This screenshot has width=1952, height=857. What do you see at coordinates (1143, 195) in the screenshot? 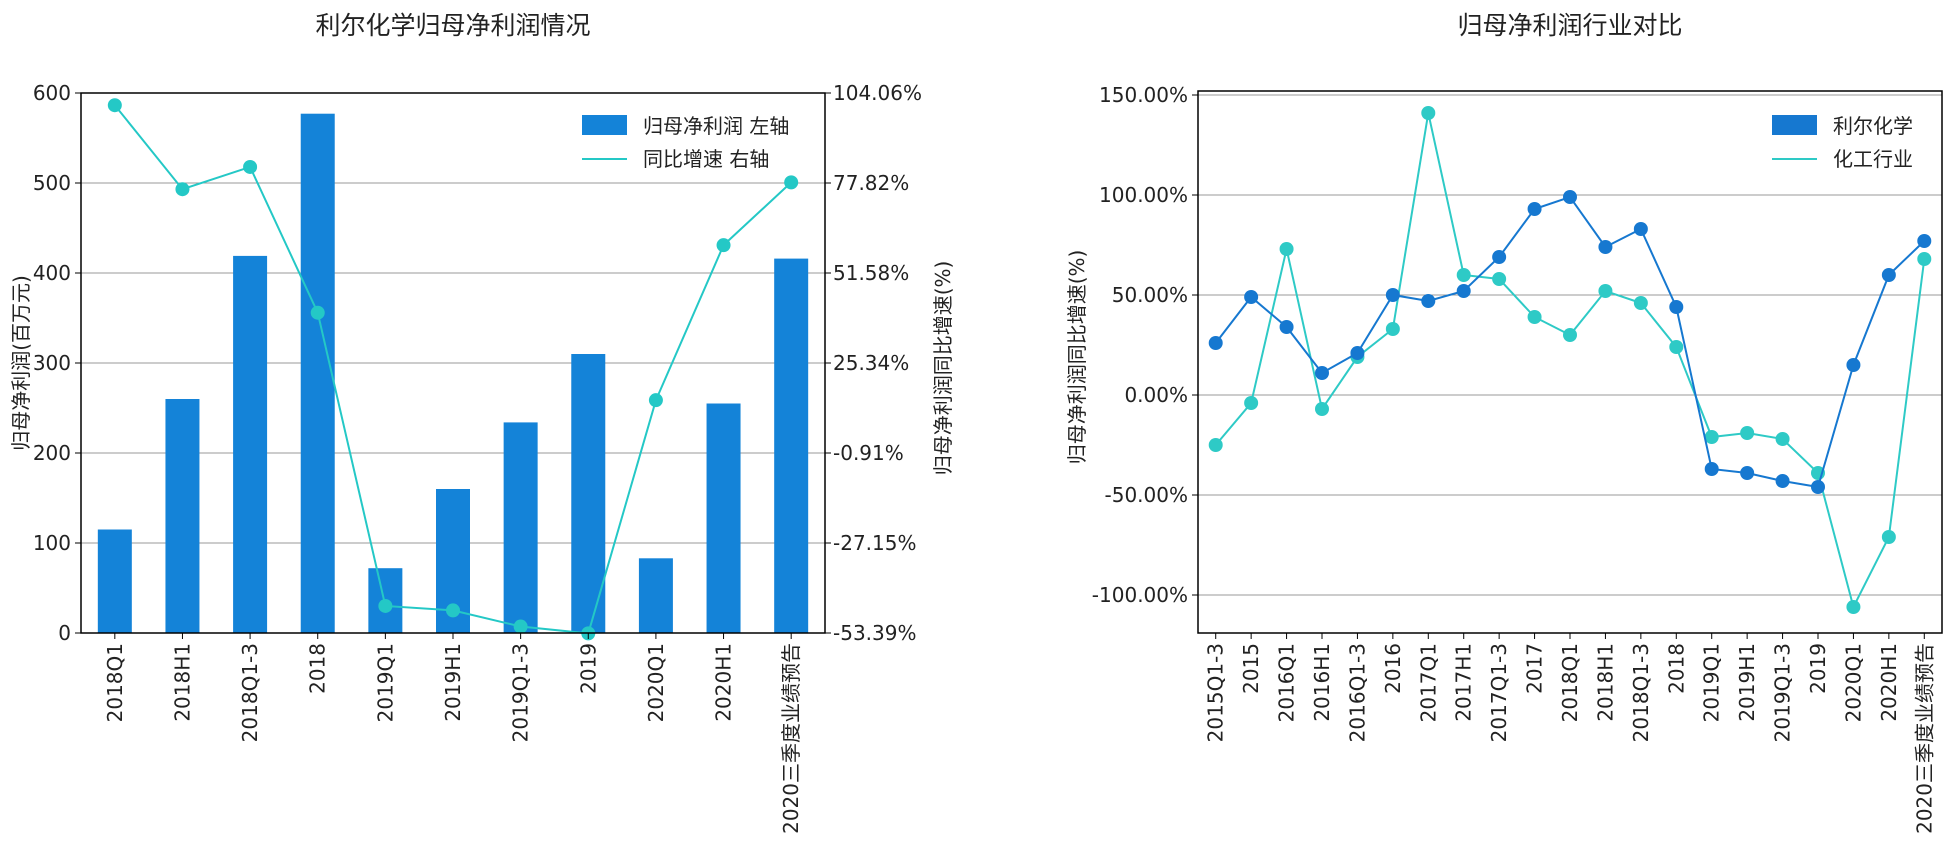
I see `y-tick-label: 100.00%` at bounding box center [1143, 195].